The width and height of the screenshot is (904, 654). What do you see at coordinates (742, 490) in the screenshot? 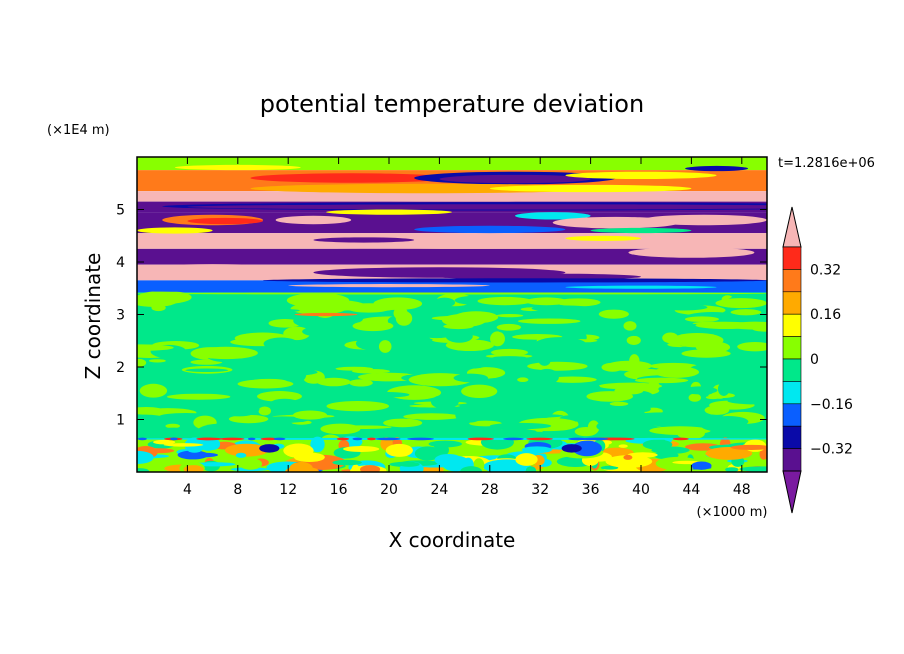
I see `x-tick-label: 48` at bounding box center [742, 490].